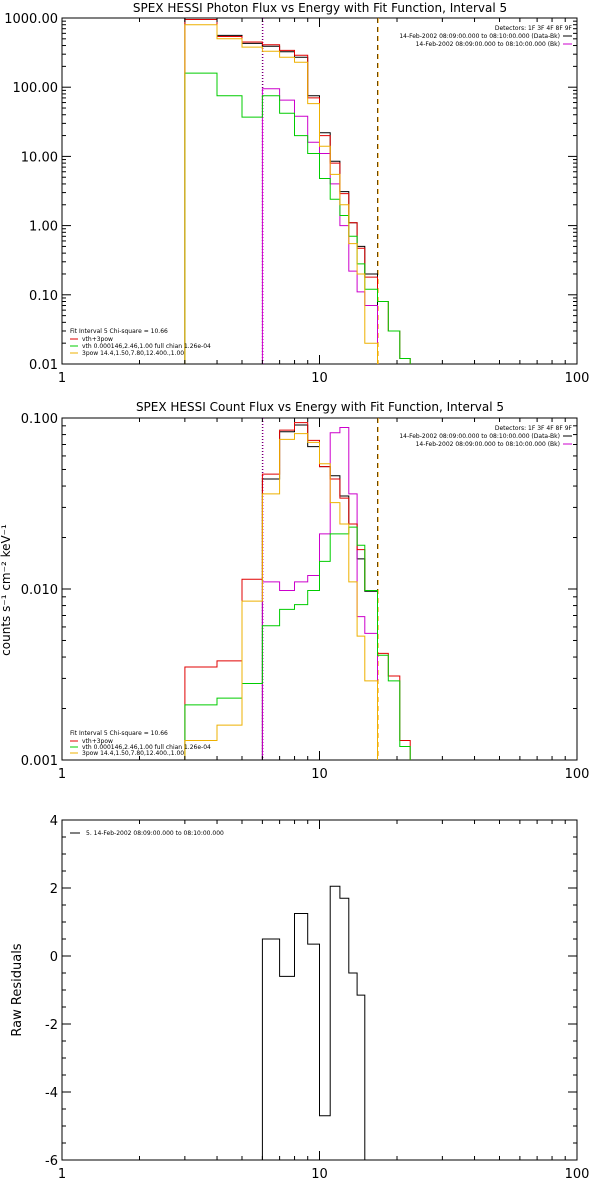 The image size is (600, 1200). What do you see at coordinates (36, 88) in the screenshot?
I see `y-tick-label-100: 100.00` at bounding box center [36, 88].